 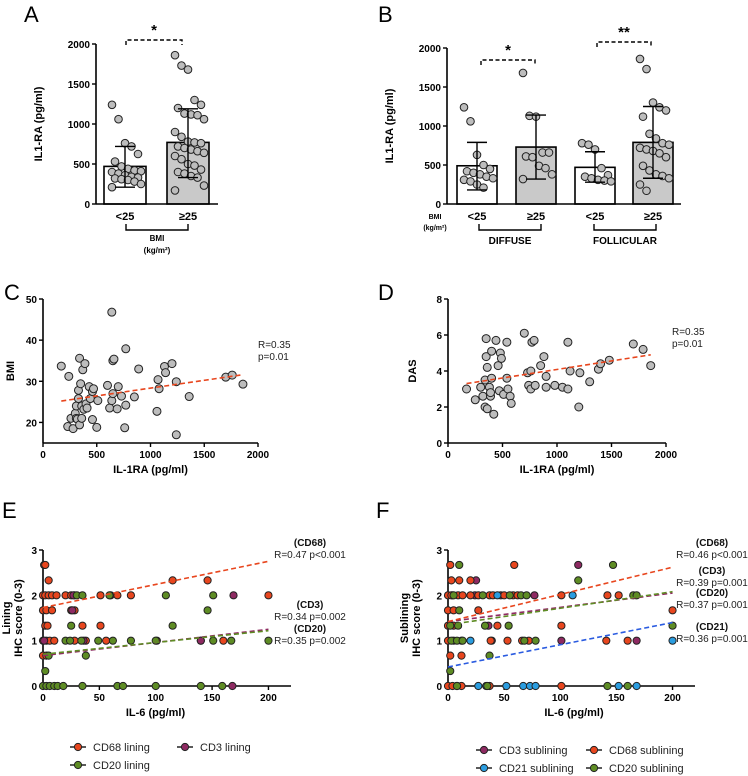 I want to click on legend-marker-cd3, so click(x=484, y=750).